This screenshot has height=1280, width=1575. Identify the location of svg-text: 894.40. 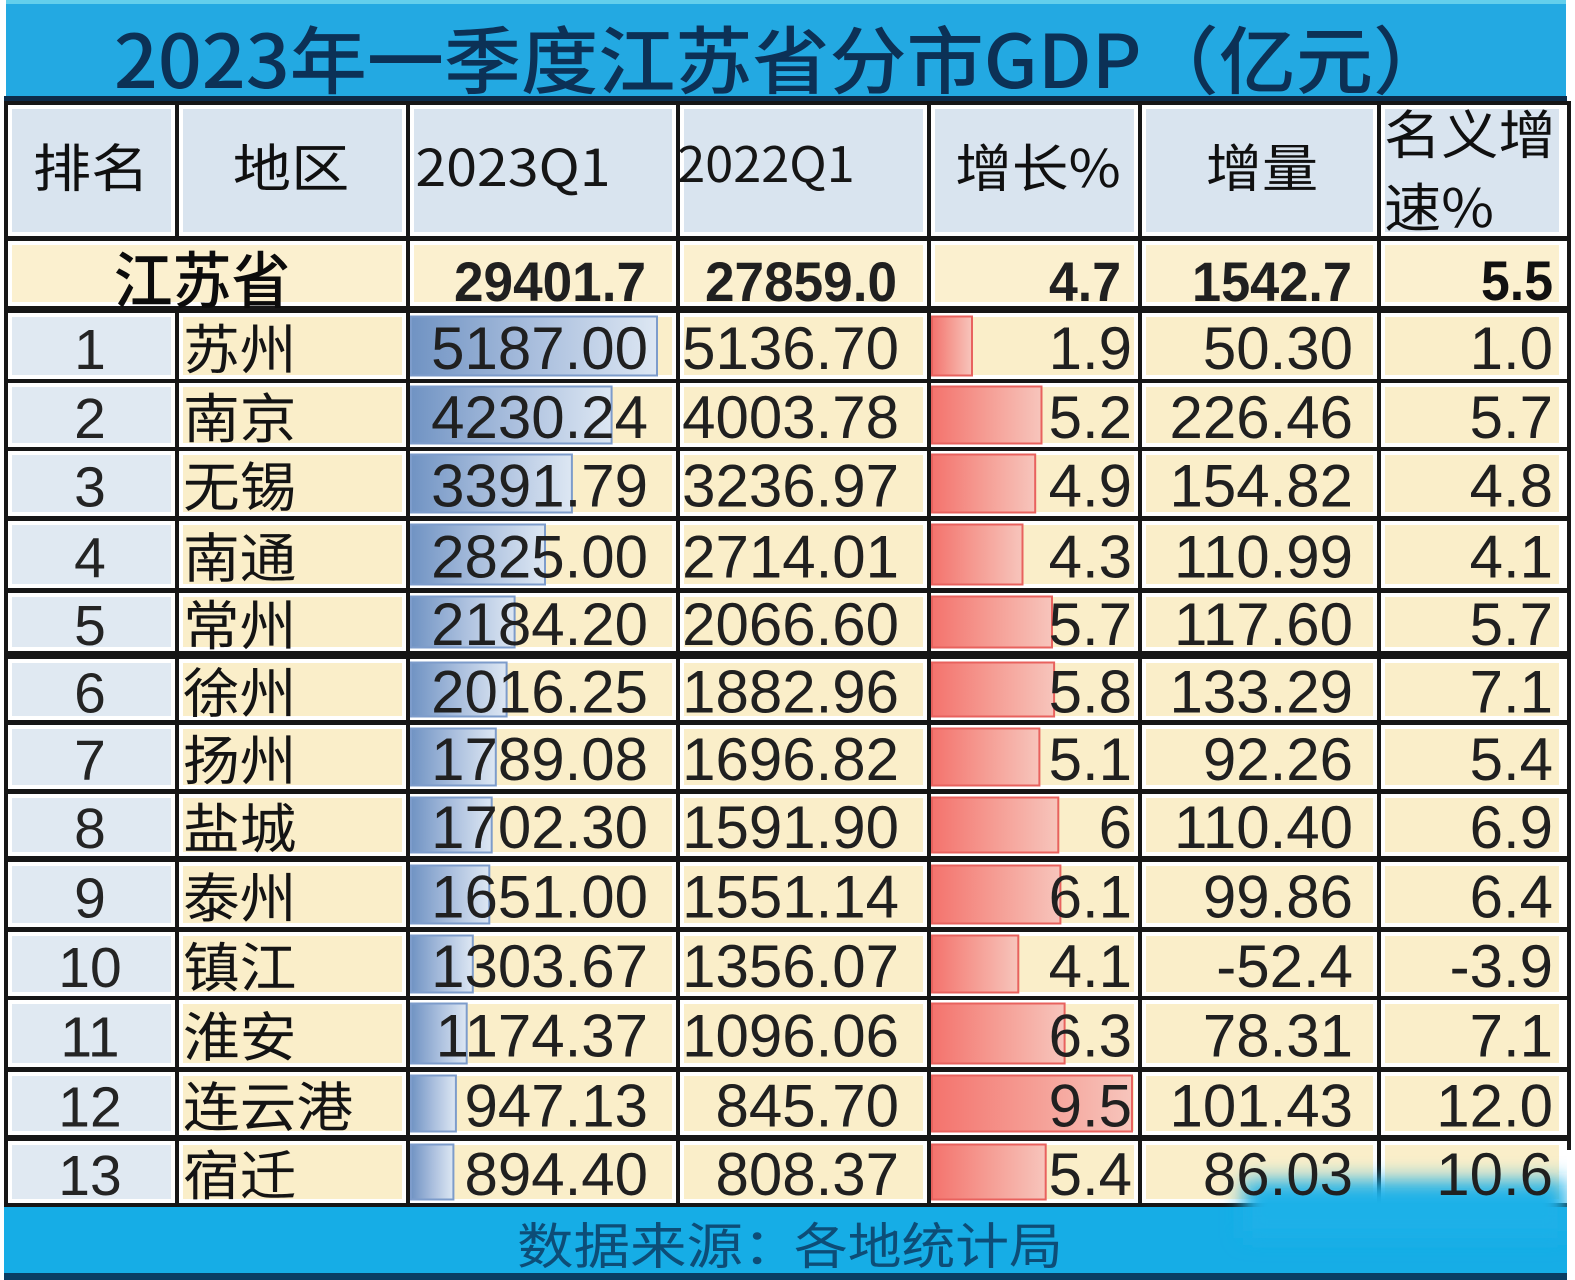
(556, 1174).